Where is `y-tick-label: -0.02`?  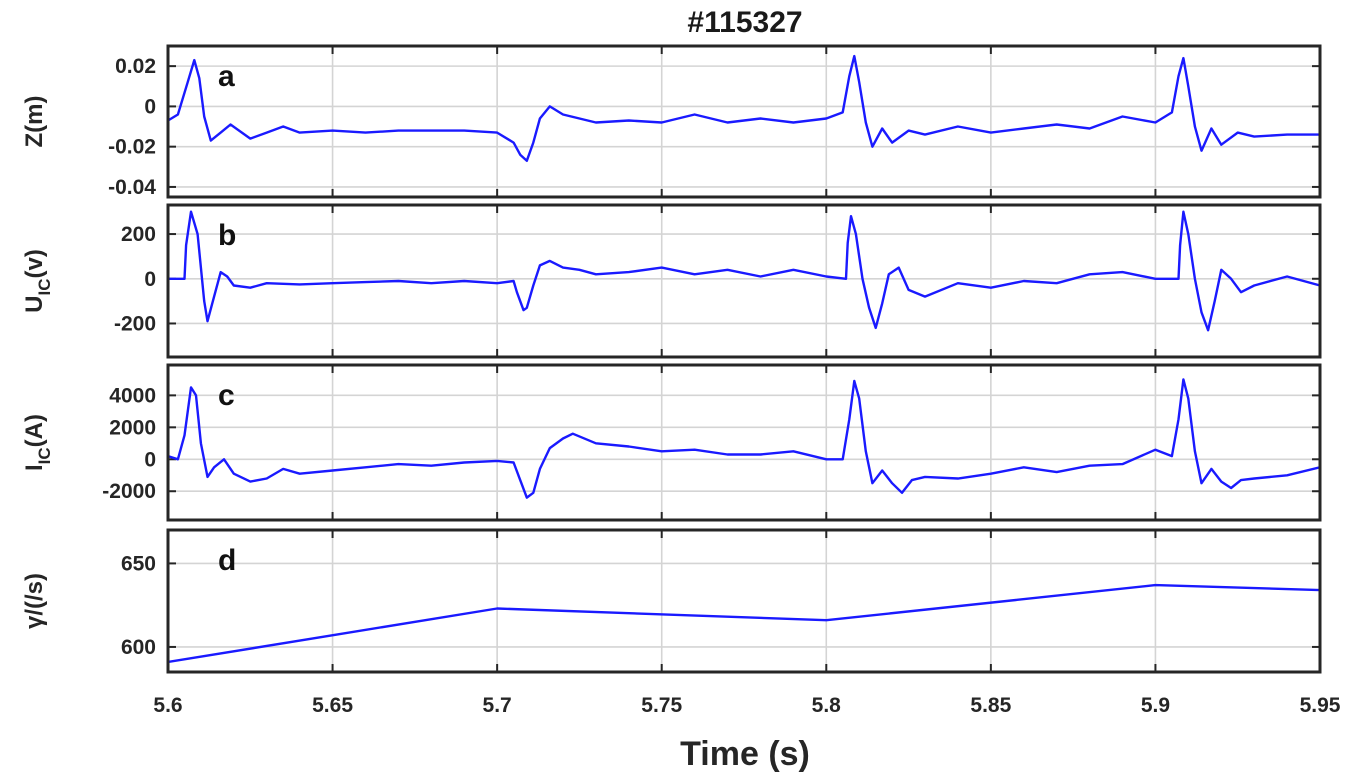 y-tick-label: -0.02 is located at coordinates (132, 147).